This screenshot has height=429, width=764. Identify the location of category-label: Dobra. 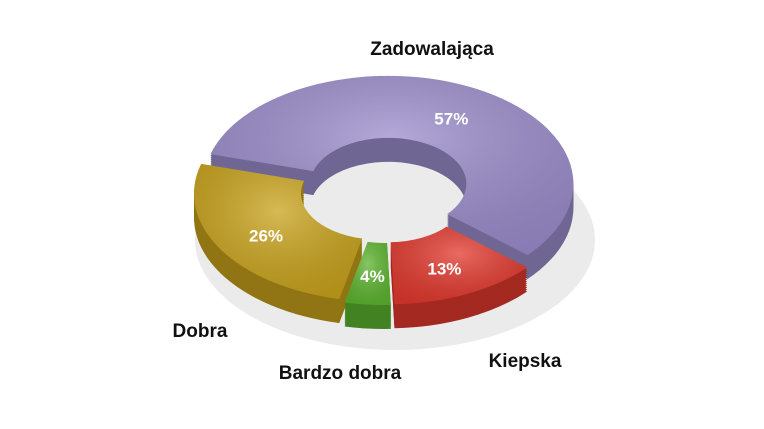
(200, 331).